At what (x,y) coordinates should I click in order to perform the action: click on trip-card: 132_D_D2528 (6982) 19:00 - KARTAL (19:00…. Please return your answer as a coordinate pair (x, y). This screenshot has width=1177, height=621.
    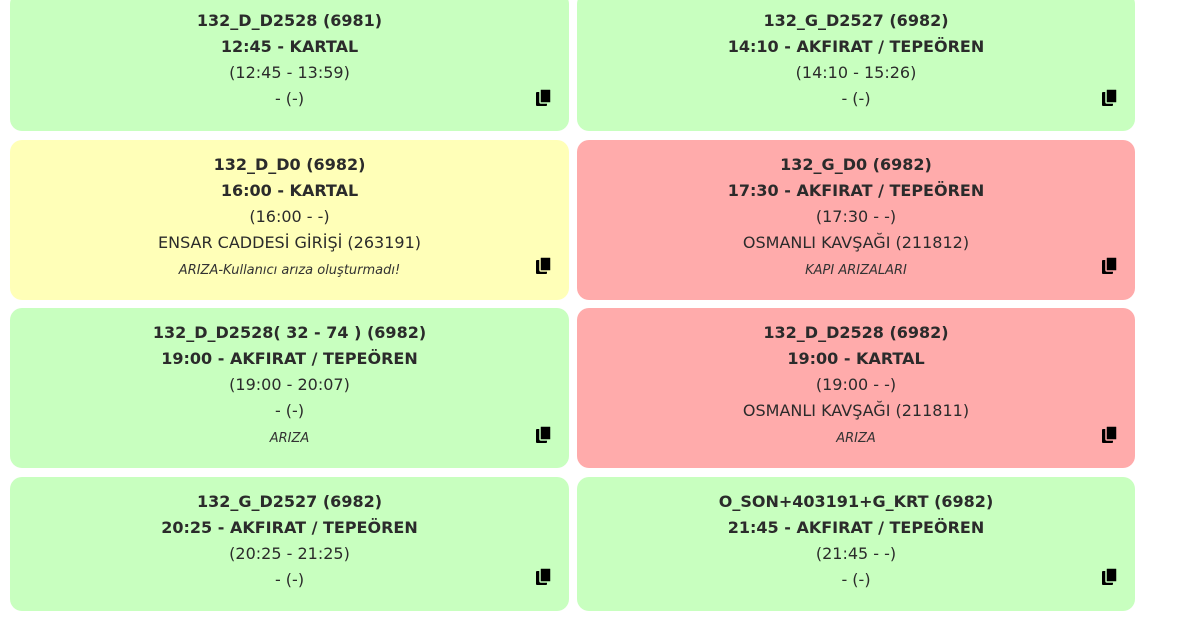
    Looking at the image, I should click on (856, 388).